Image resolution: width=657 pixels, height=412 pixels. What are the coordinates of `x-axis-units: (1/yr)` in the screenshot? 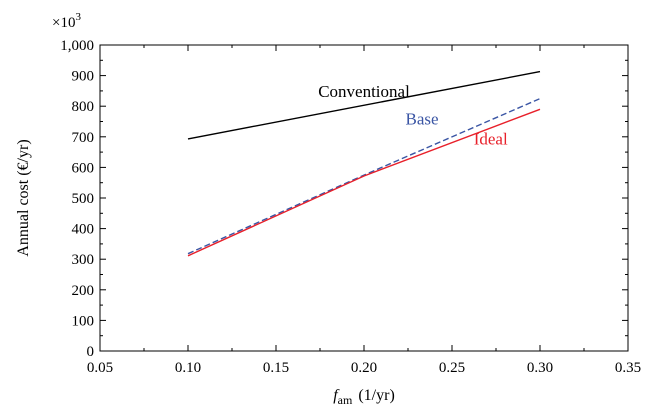 It's located at (376, 395).